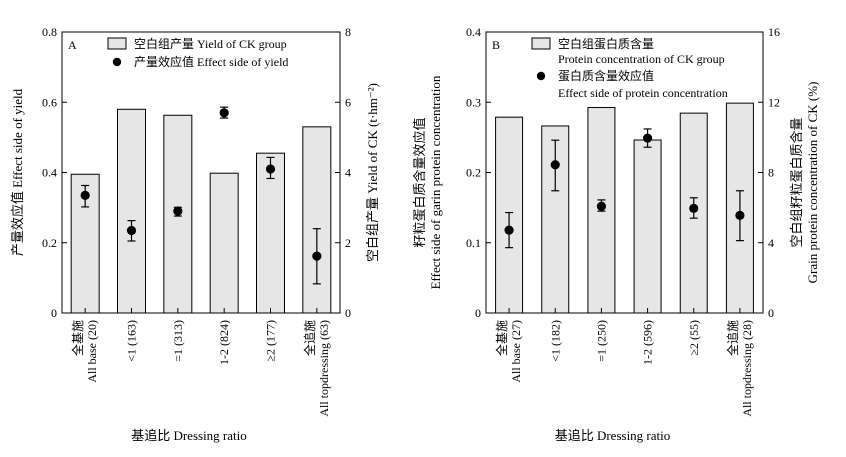  I want to click on y-right-tick-label: 16, so click(774, 32).